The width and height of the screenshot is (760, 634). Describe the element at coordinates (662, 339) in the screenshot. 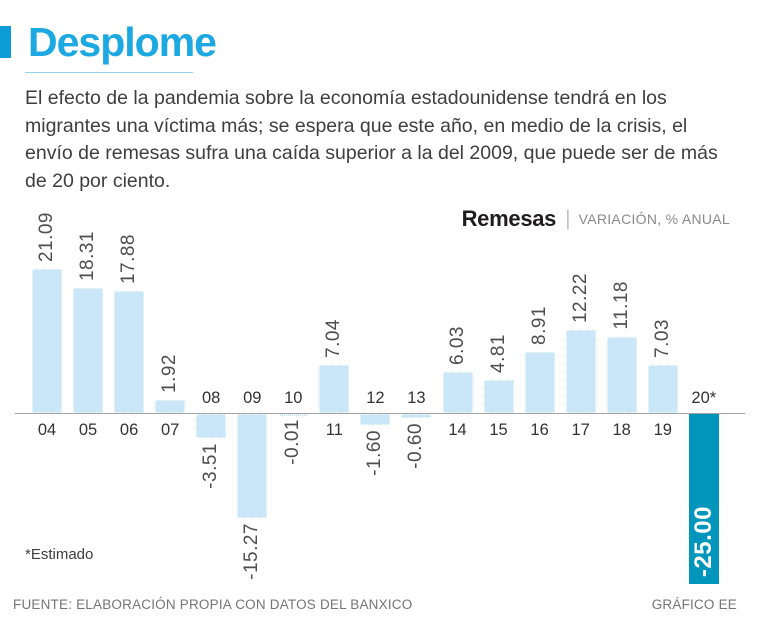

I see `bar-value-label: 7.03` at that location.